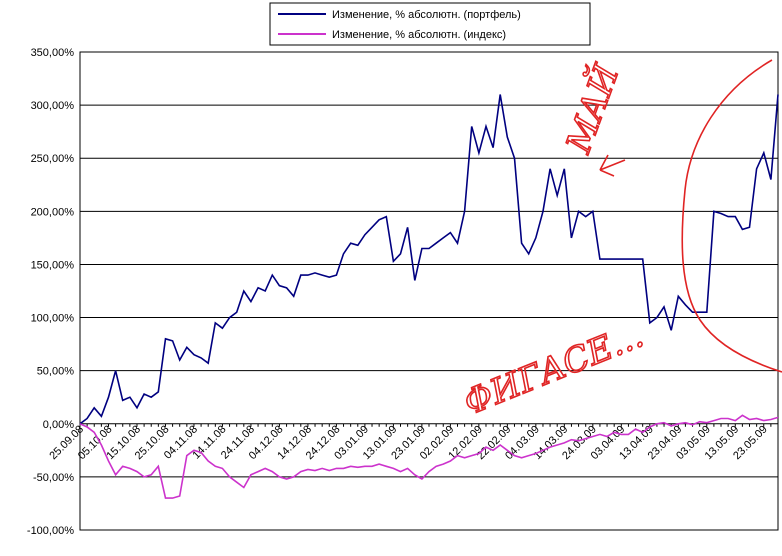 The height and width of the screenshot is (556, 782). I want to click on y-tick-label: 150,00%, so click(53, 265).